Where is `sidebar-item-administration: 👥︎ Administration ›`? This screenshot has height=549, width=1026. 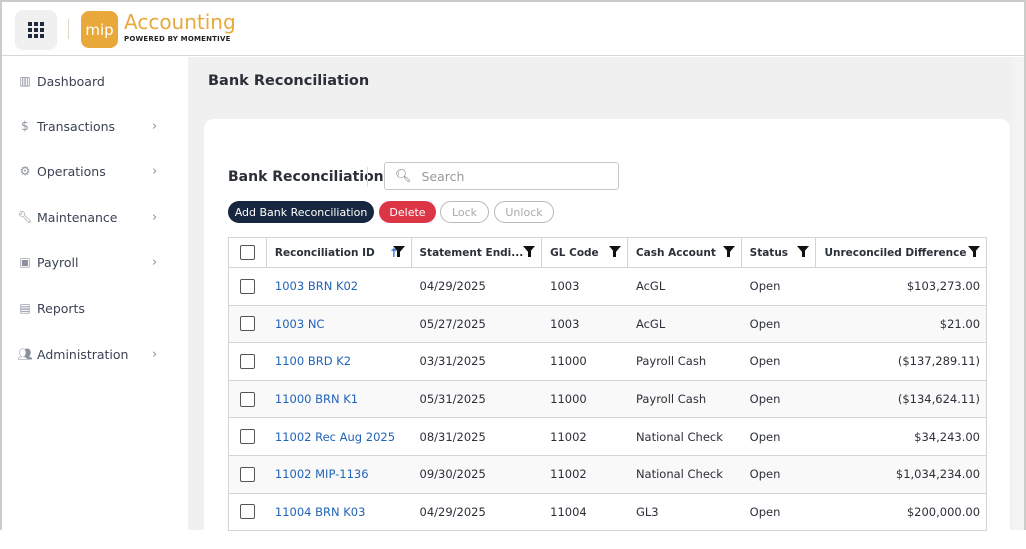
sidebar-item-administration: 👥︎ Administration › is located at coordinates (95, 354).